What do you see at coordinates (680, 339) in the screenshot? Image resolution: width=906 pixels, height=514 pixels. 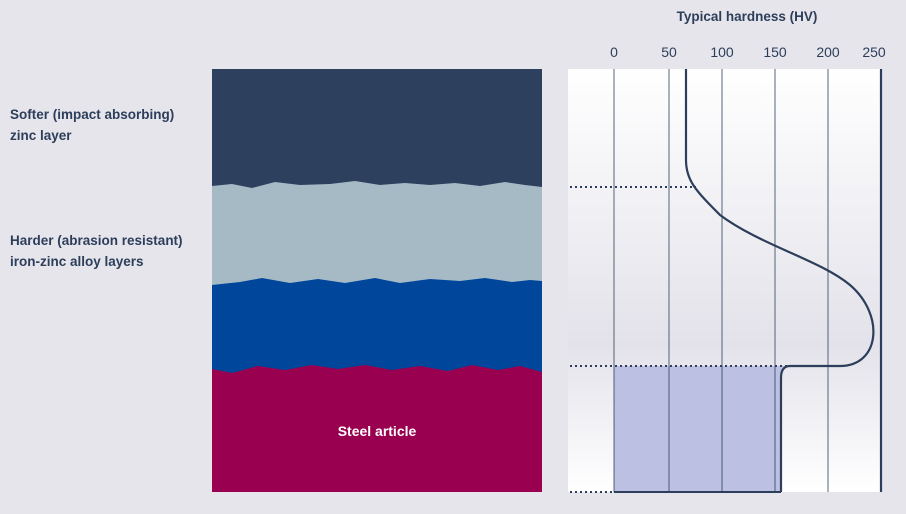 I see `boundary-leaders` at bounding box center [680, 339].